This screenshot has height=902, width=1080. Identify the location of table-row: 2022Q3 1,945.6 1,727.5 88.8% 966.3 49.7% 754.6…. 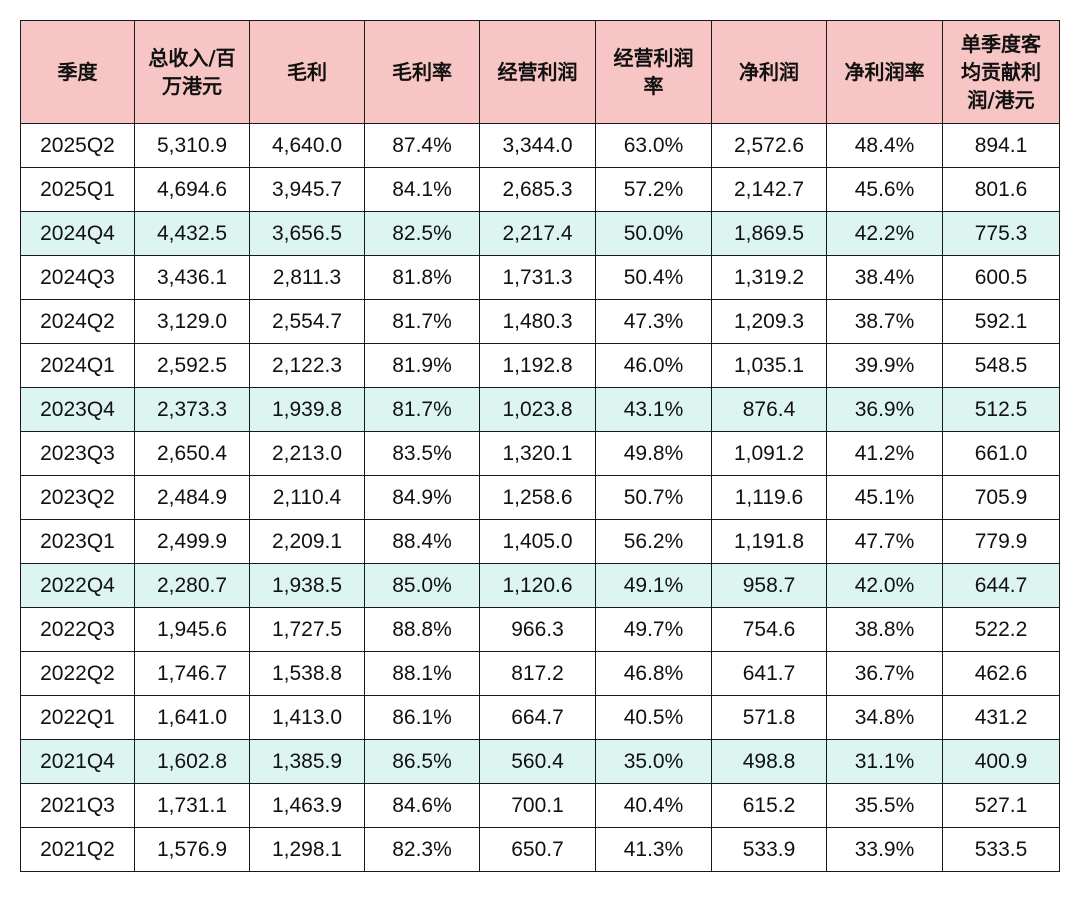
(540, 629).